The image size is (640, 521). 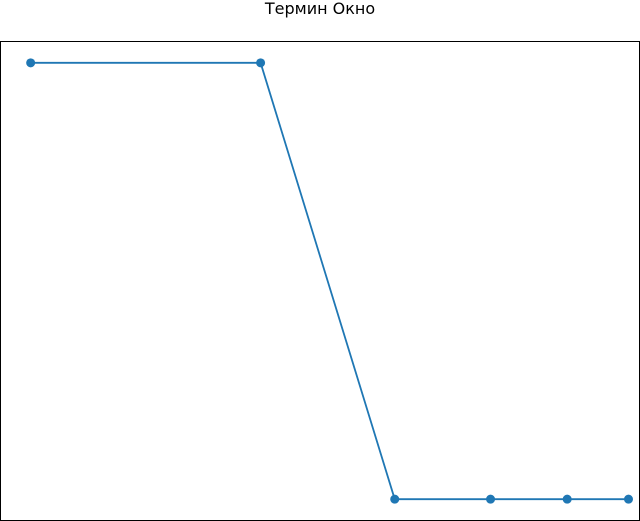 I want to click on chart-title: Термин Окно, so click(x=320, y=9).